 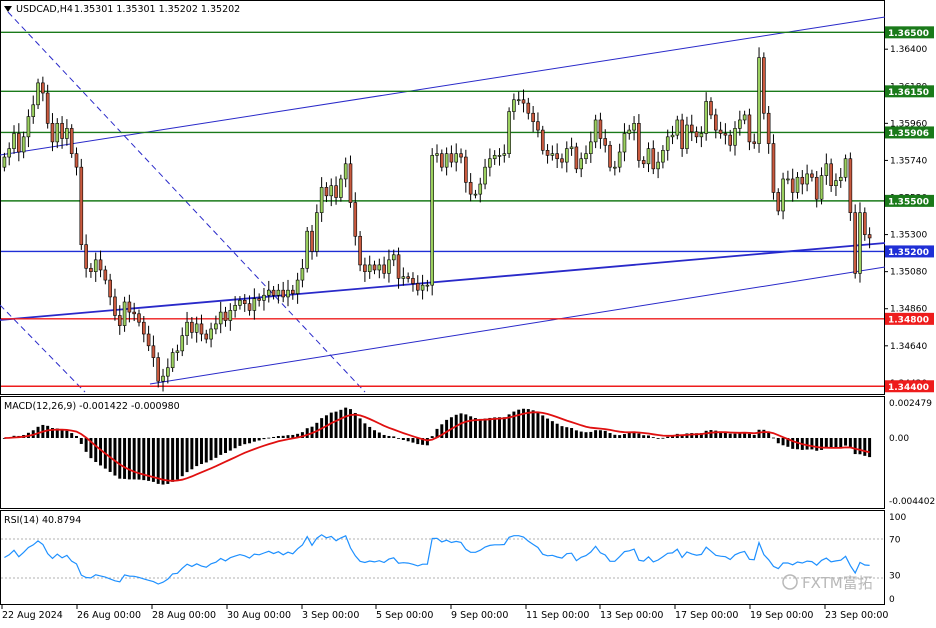 I want to click on mid-trend-line, so click(x=443, y=281).